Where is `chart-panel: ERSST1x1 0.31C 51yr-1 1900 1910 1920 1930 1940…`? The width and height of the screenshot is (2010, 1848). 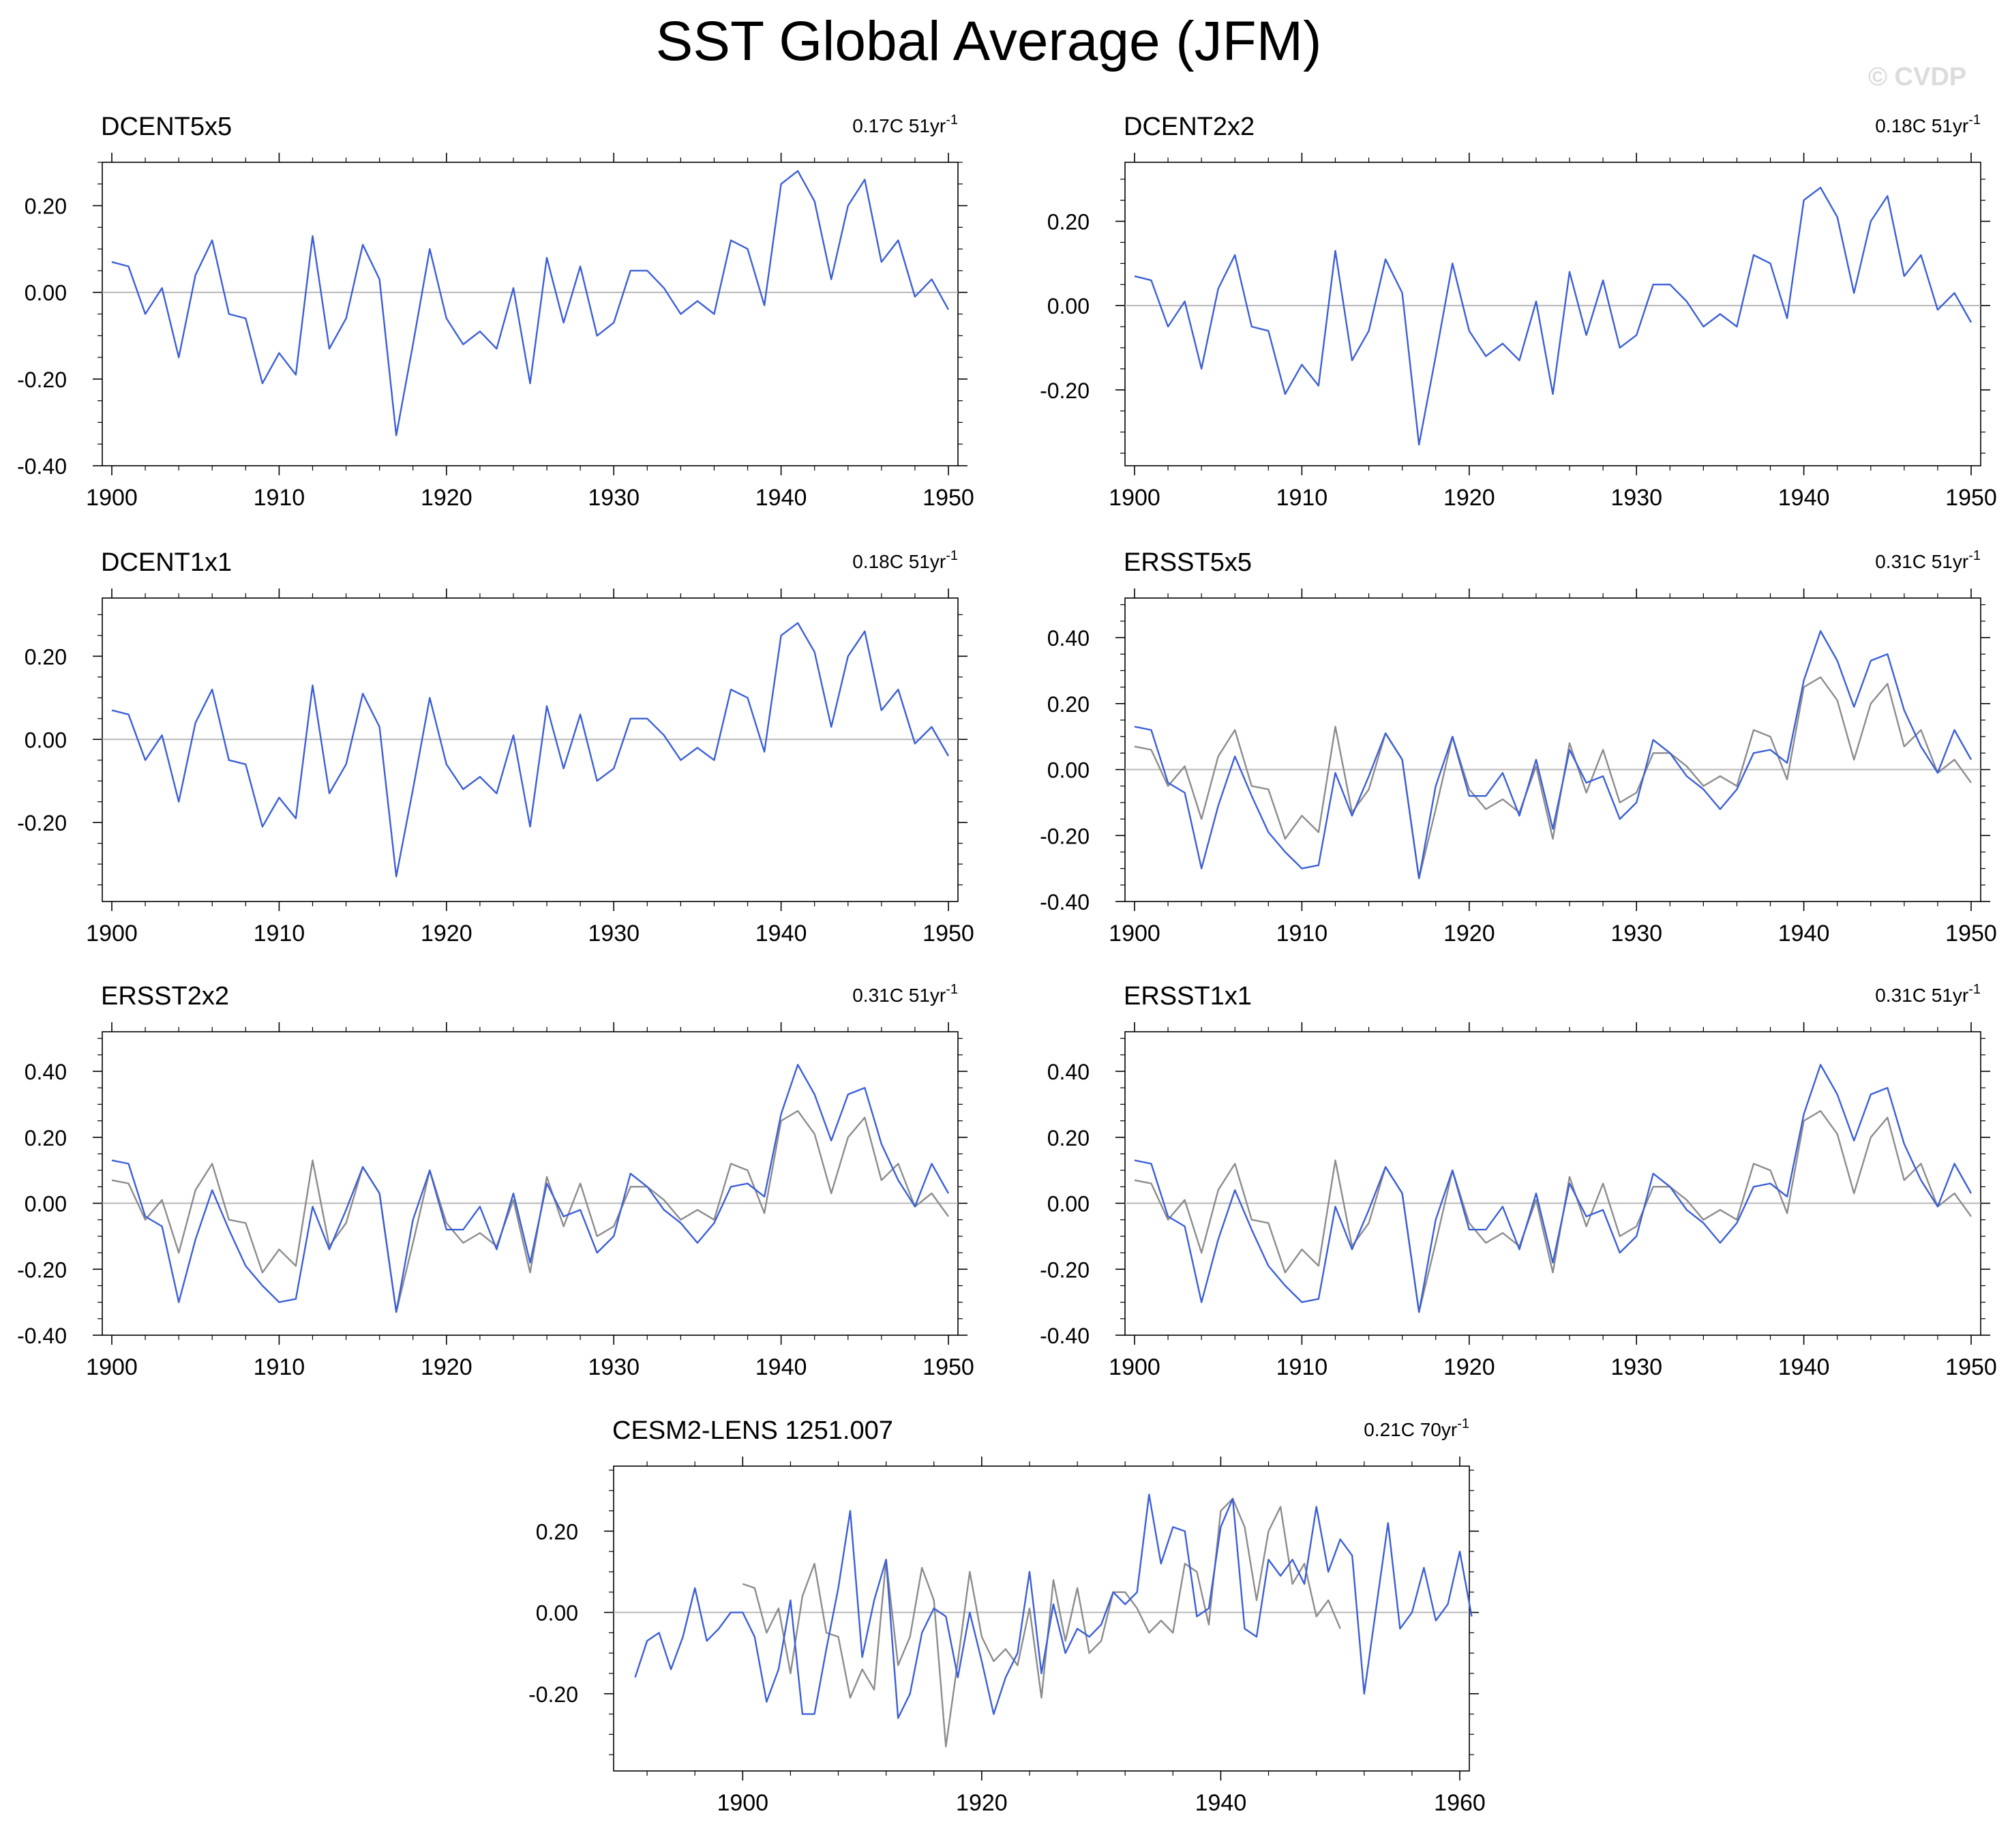 chart-panel: ERSST1x1 0.31C 51yr-1 1900 1910 1920 1930 1940… is located at coordinates (1518, 1181).